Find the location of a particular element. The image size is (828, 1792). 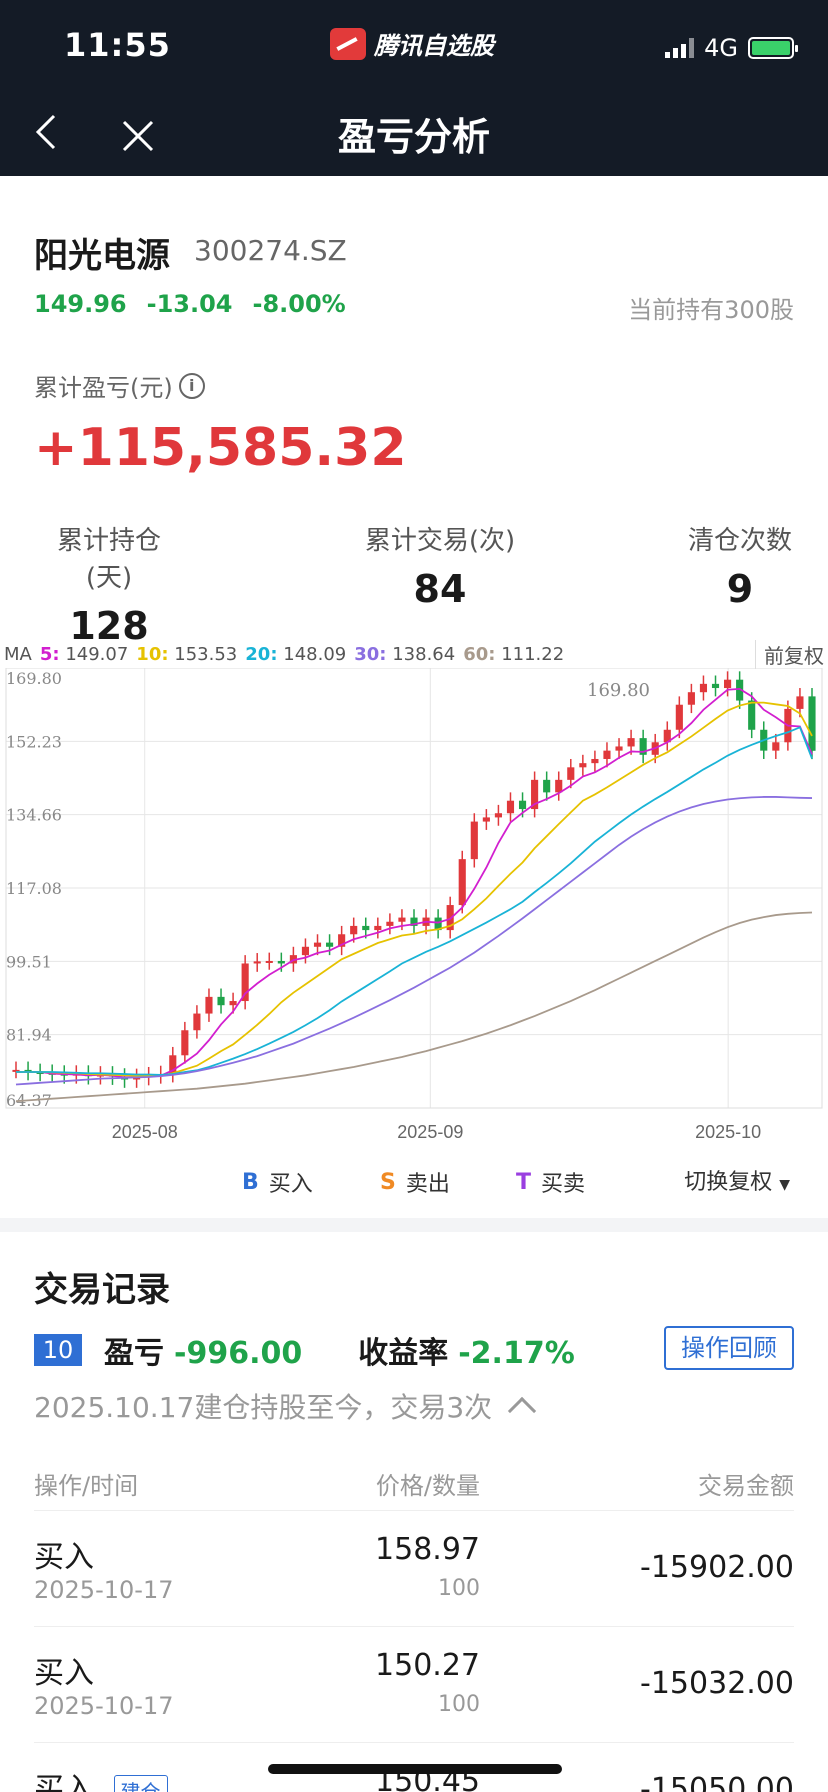

legend-trade-mark: T is located at coordinates (524, 1182).